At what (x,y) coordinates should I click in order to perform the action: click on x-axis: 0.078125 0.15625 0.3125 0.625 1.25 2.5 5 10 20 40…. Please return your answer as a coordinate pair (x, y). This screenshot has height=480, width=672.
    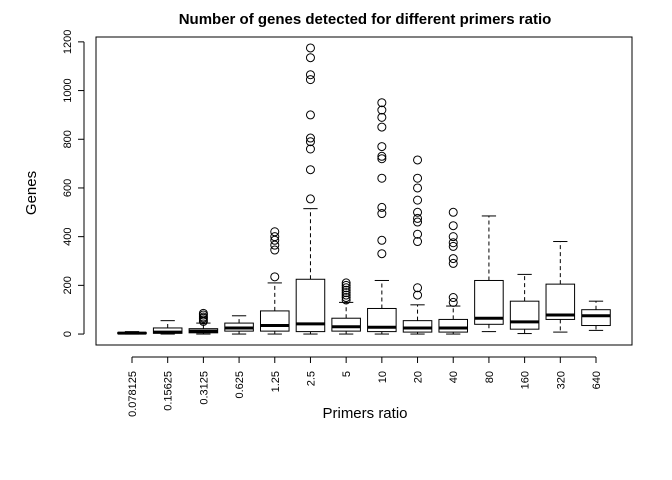
    Looking at the image, I should click on (365, 386).